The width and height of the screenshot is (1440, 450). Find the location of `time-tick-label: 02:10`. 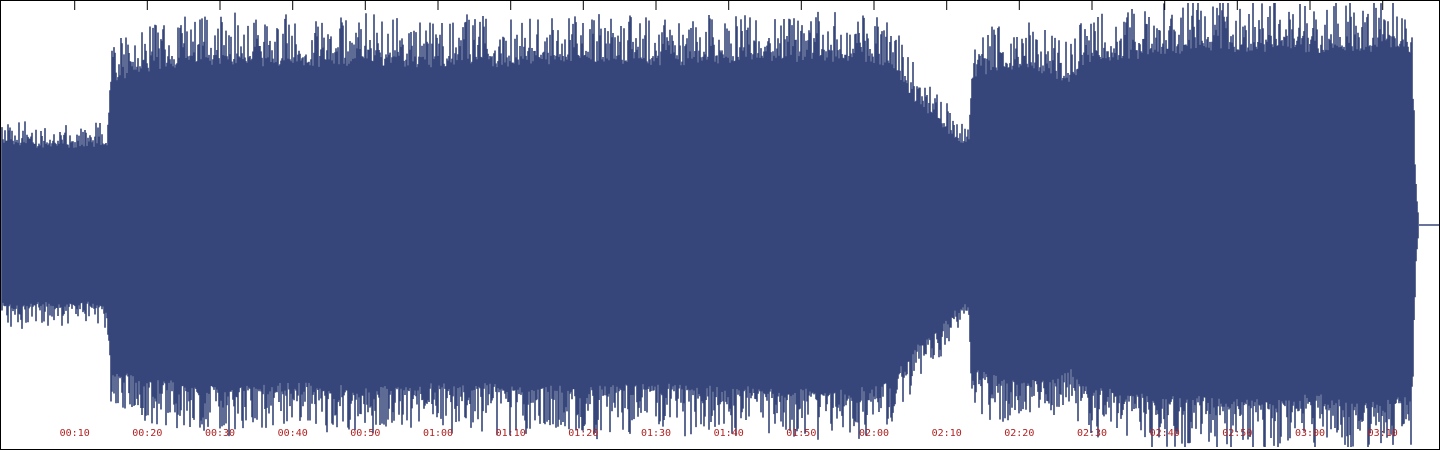

time-tick-label: 02:10 is located at coordinates (947, 433).